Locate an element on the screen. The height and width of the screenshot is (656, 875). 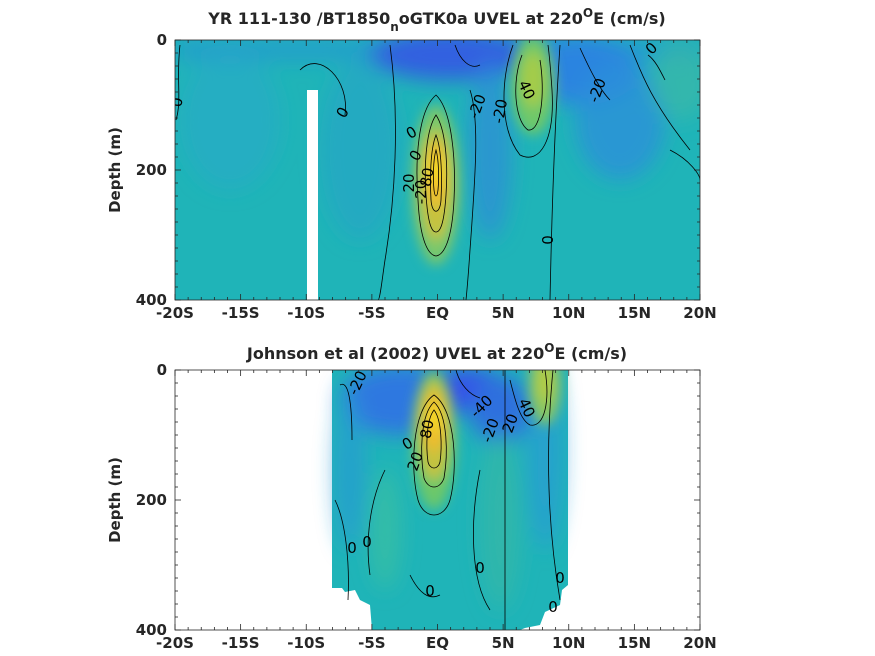
panel-2-field: -20 0 80 20 -40 -20 40 20 0 0 0 0 0 0 is located at coordinates (450, 500).